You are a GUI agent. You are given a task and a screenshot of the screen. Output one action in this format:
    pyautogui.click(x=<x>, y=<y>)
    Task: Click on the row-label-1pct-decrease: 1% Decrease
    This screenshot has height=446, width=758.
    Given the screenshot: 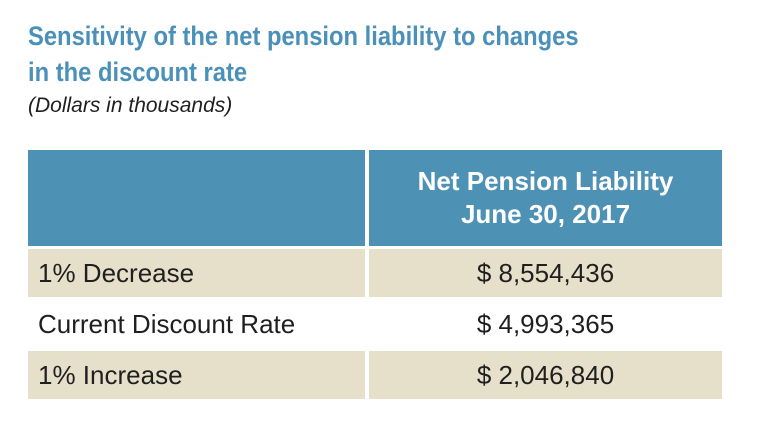 What is the action you would take?
    pyautogui.click(x=196, y=273)
    